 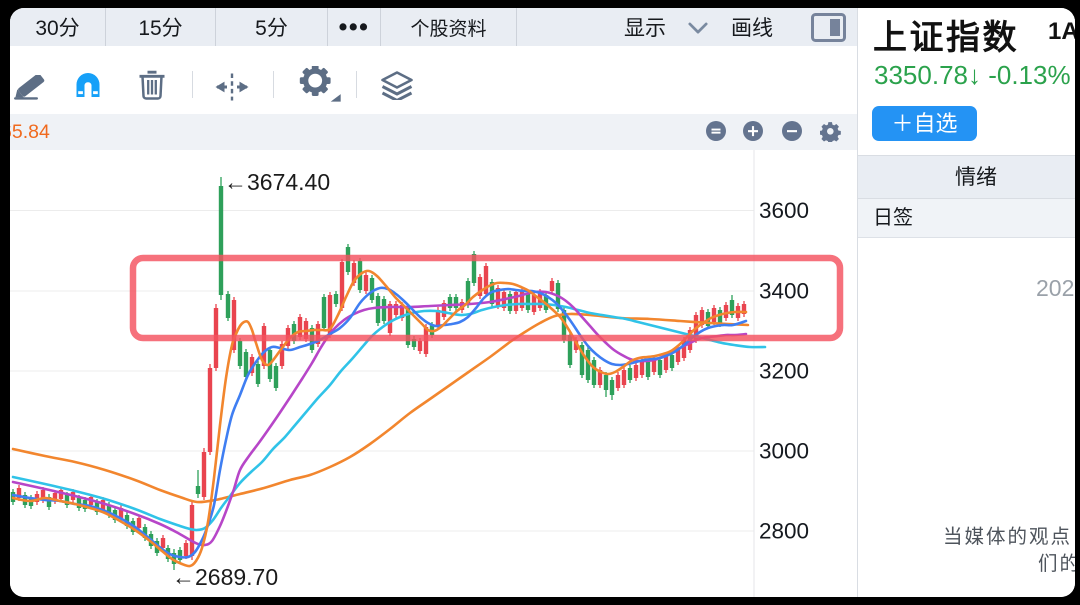 What do you see at coordinates (277, 182) in the screenshot?
I see `svg-text: ←3674.40` at bounding box center [277, 182].